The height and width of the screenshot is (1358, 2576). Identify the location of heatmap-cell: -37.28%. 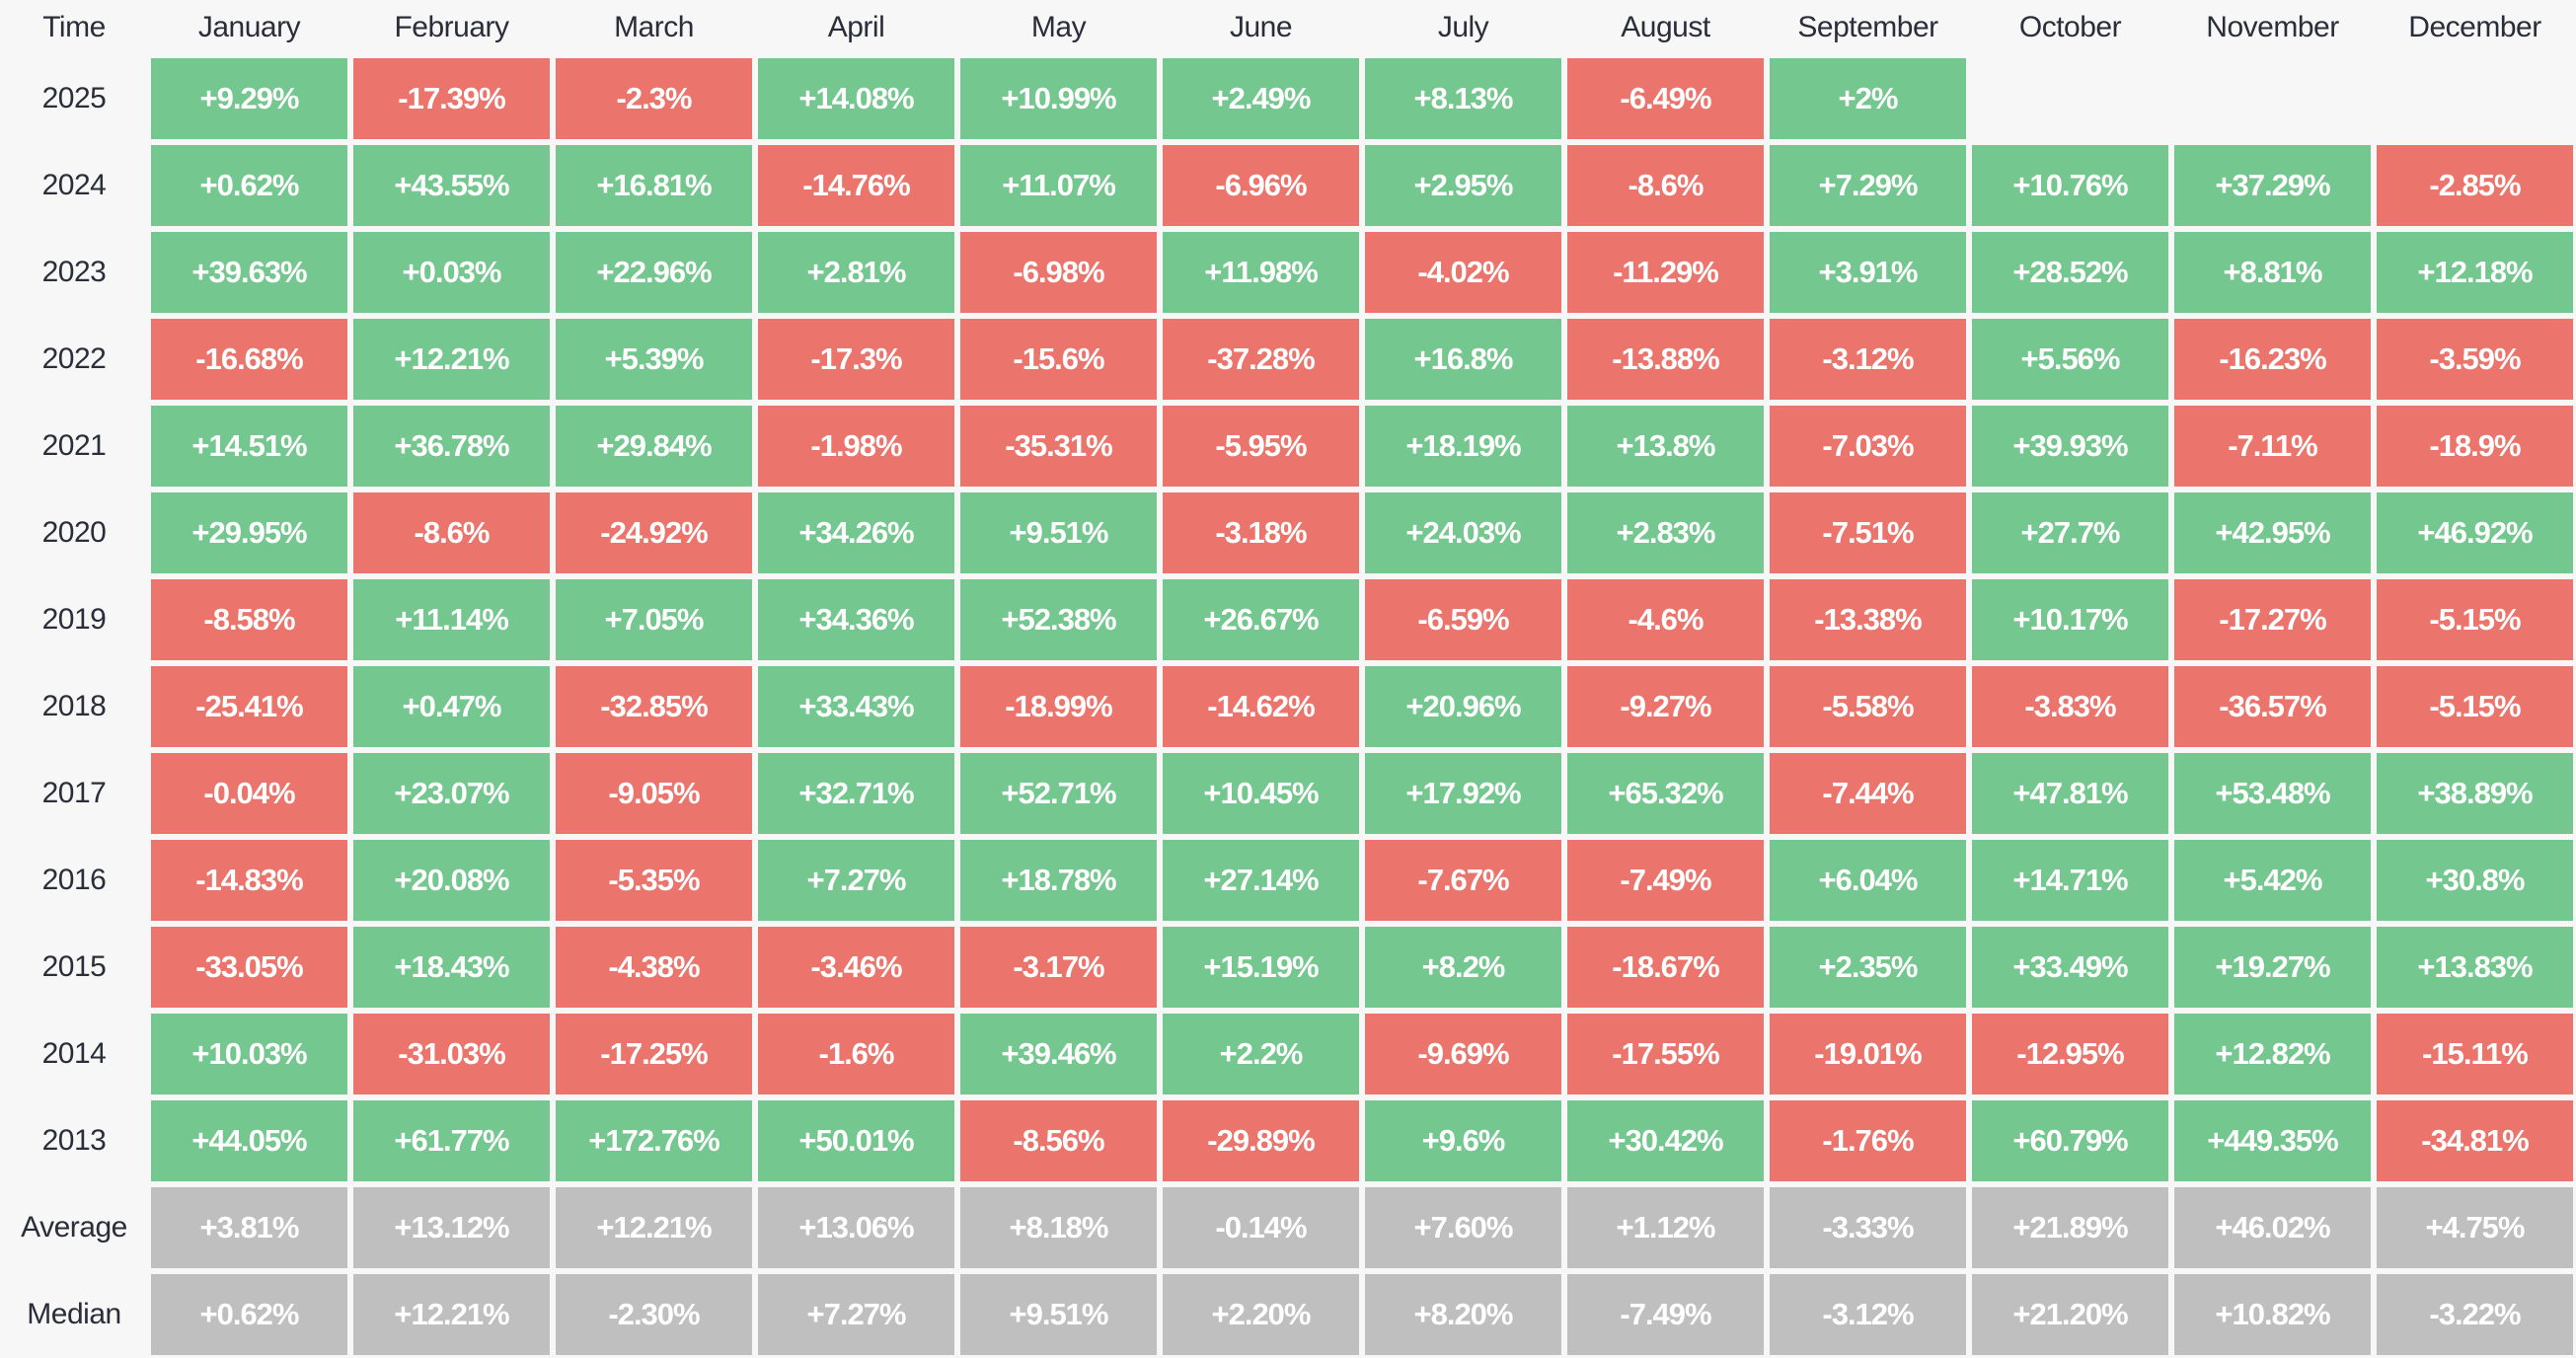
(1261, 359).